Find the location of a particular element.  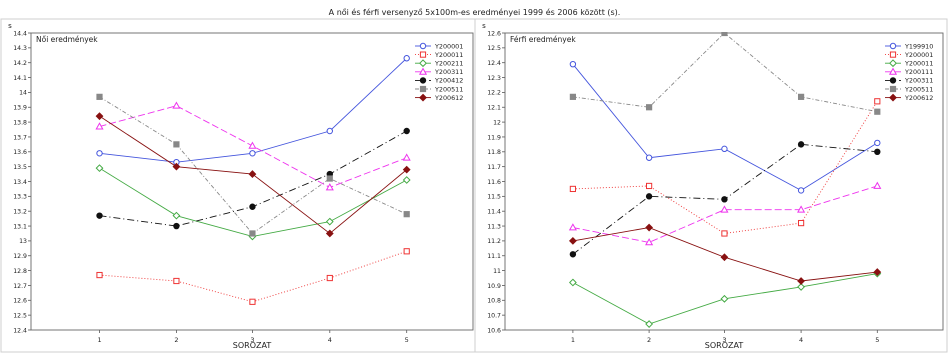

x-tick-label: 5 is located at coordinates (407, 340).